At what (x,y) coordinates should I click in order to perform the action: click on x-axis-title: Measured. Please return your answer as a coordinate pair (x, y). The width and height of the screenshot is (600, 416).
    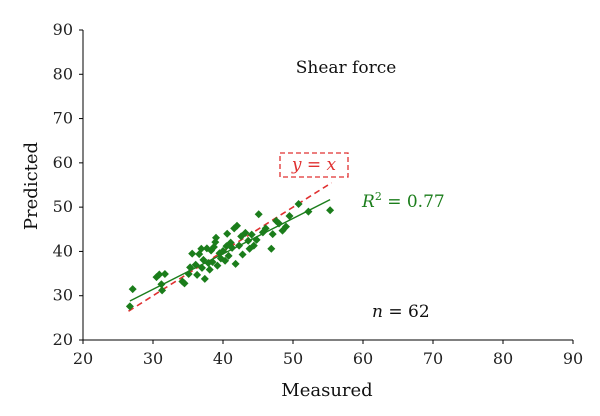
    Looking at the image, I should click on (326, 390).